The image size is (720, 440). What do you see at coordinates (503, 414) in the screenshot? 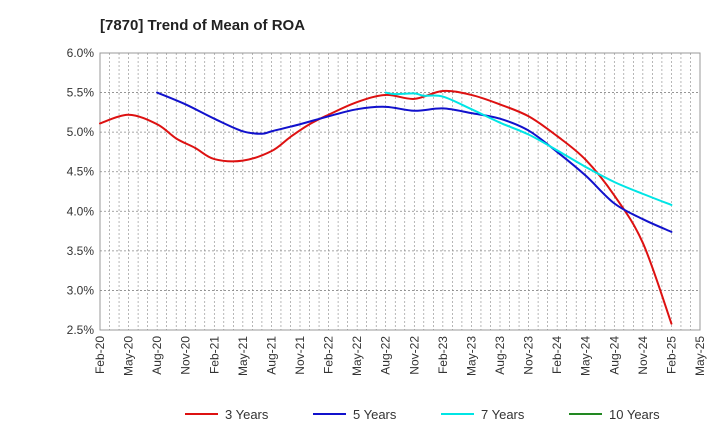
I see `legend-label-7-years: 7 Years` at bounding box center [503, 414].